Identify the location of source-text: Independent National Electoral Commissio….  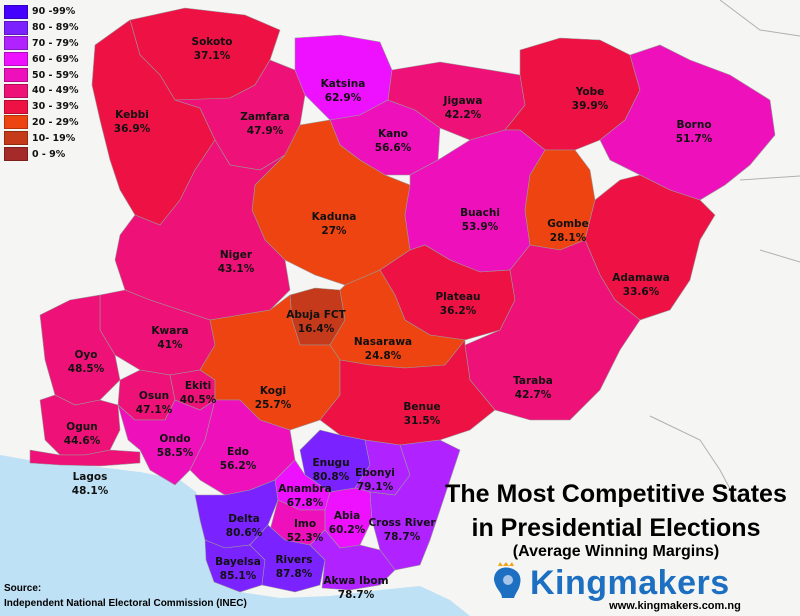
(125, 603).